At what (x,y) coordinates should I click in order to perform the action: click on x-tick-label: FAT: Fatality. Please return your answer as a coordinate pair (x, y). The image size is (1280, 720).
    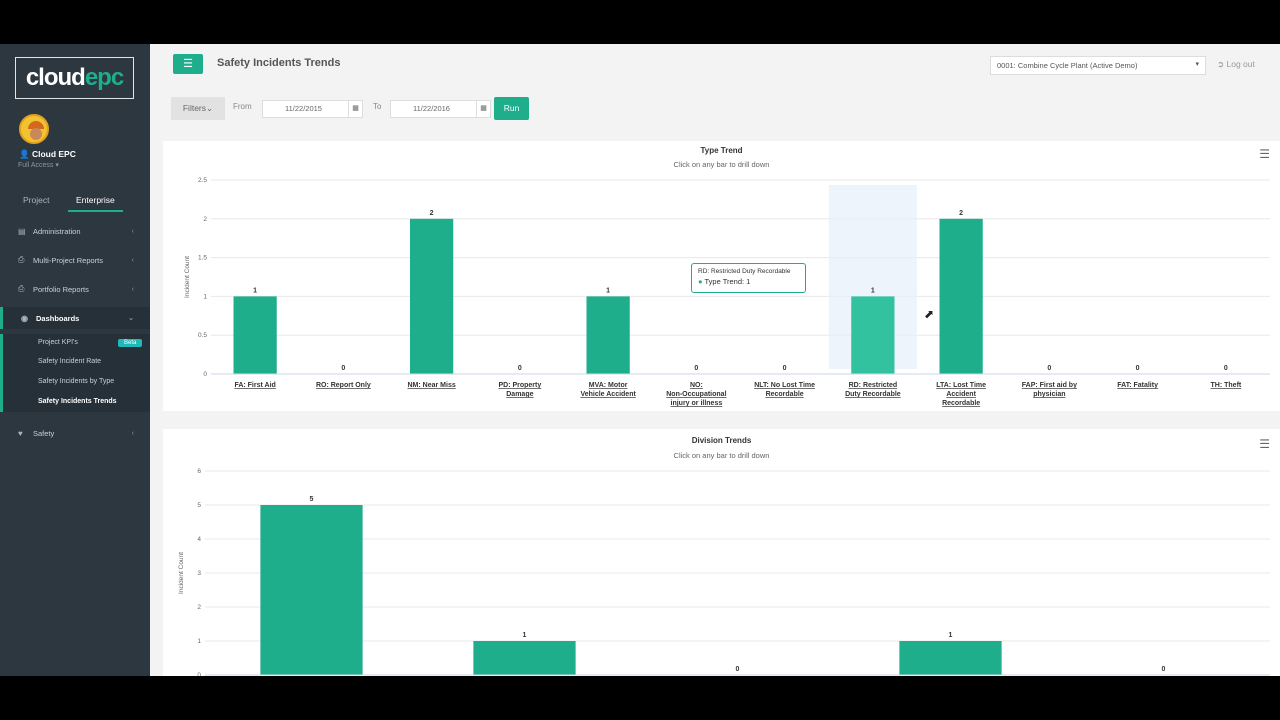
    Looking at the image, I should click on (1137, 385).